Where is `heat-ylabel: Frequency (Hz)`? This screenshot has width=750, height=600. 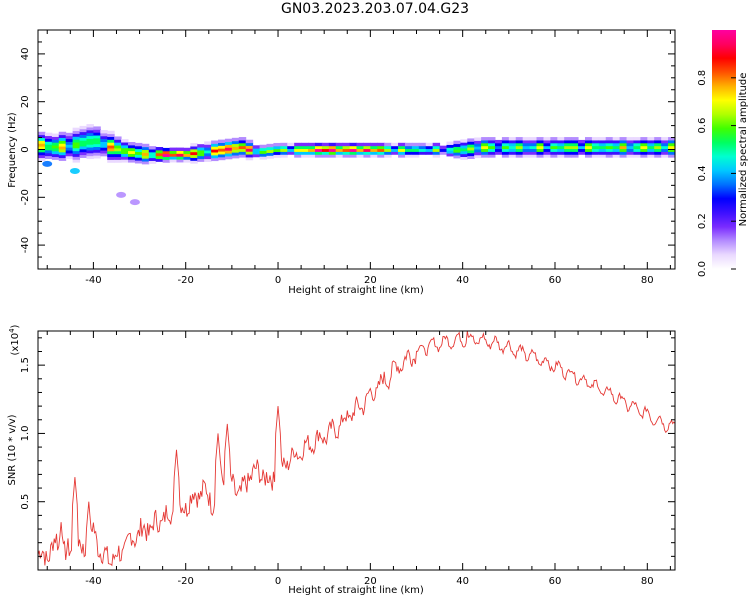 heat-ylabel: Frequency (Hz) is located at coordinates (12, 150).